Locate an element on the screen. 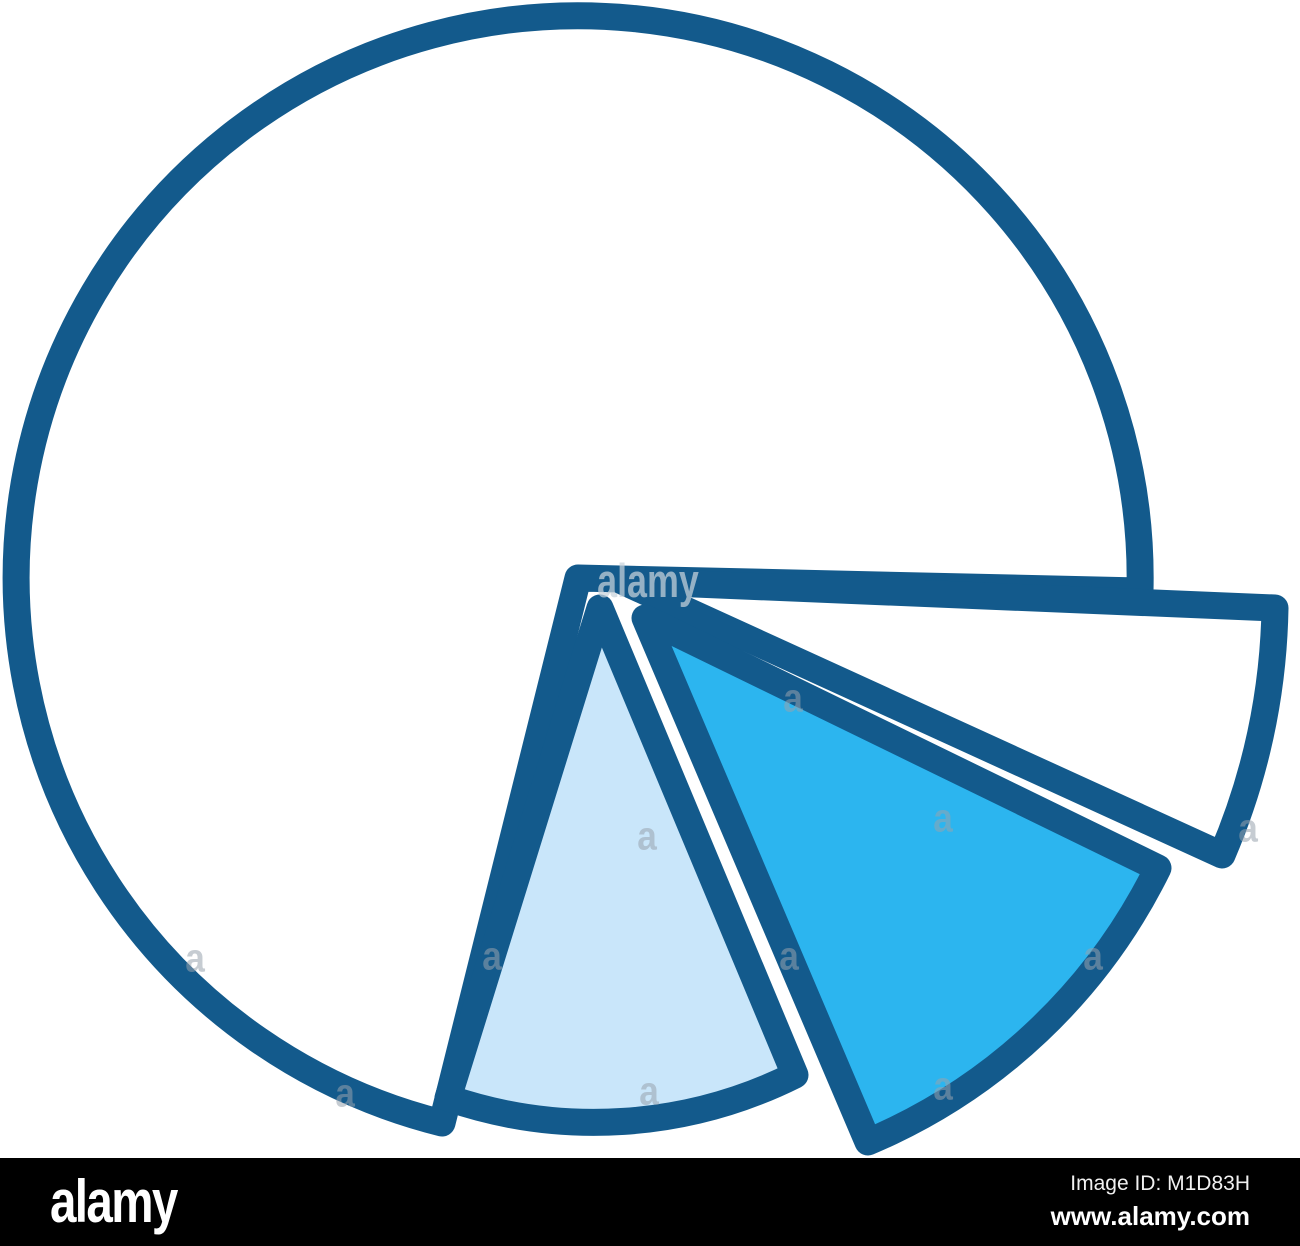 Image resolution: width=1300 pixels, height=1246 pixels. alamy-website-label: www.alamy.com is located at coordinates (1150, 1215).